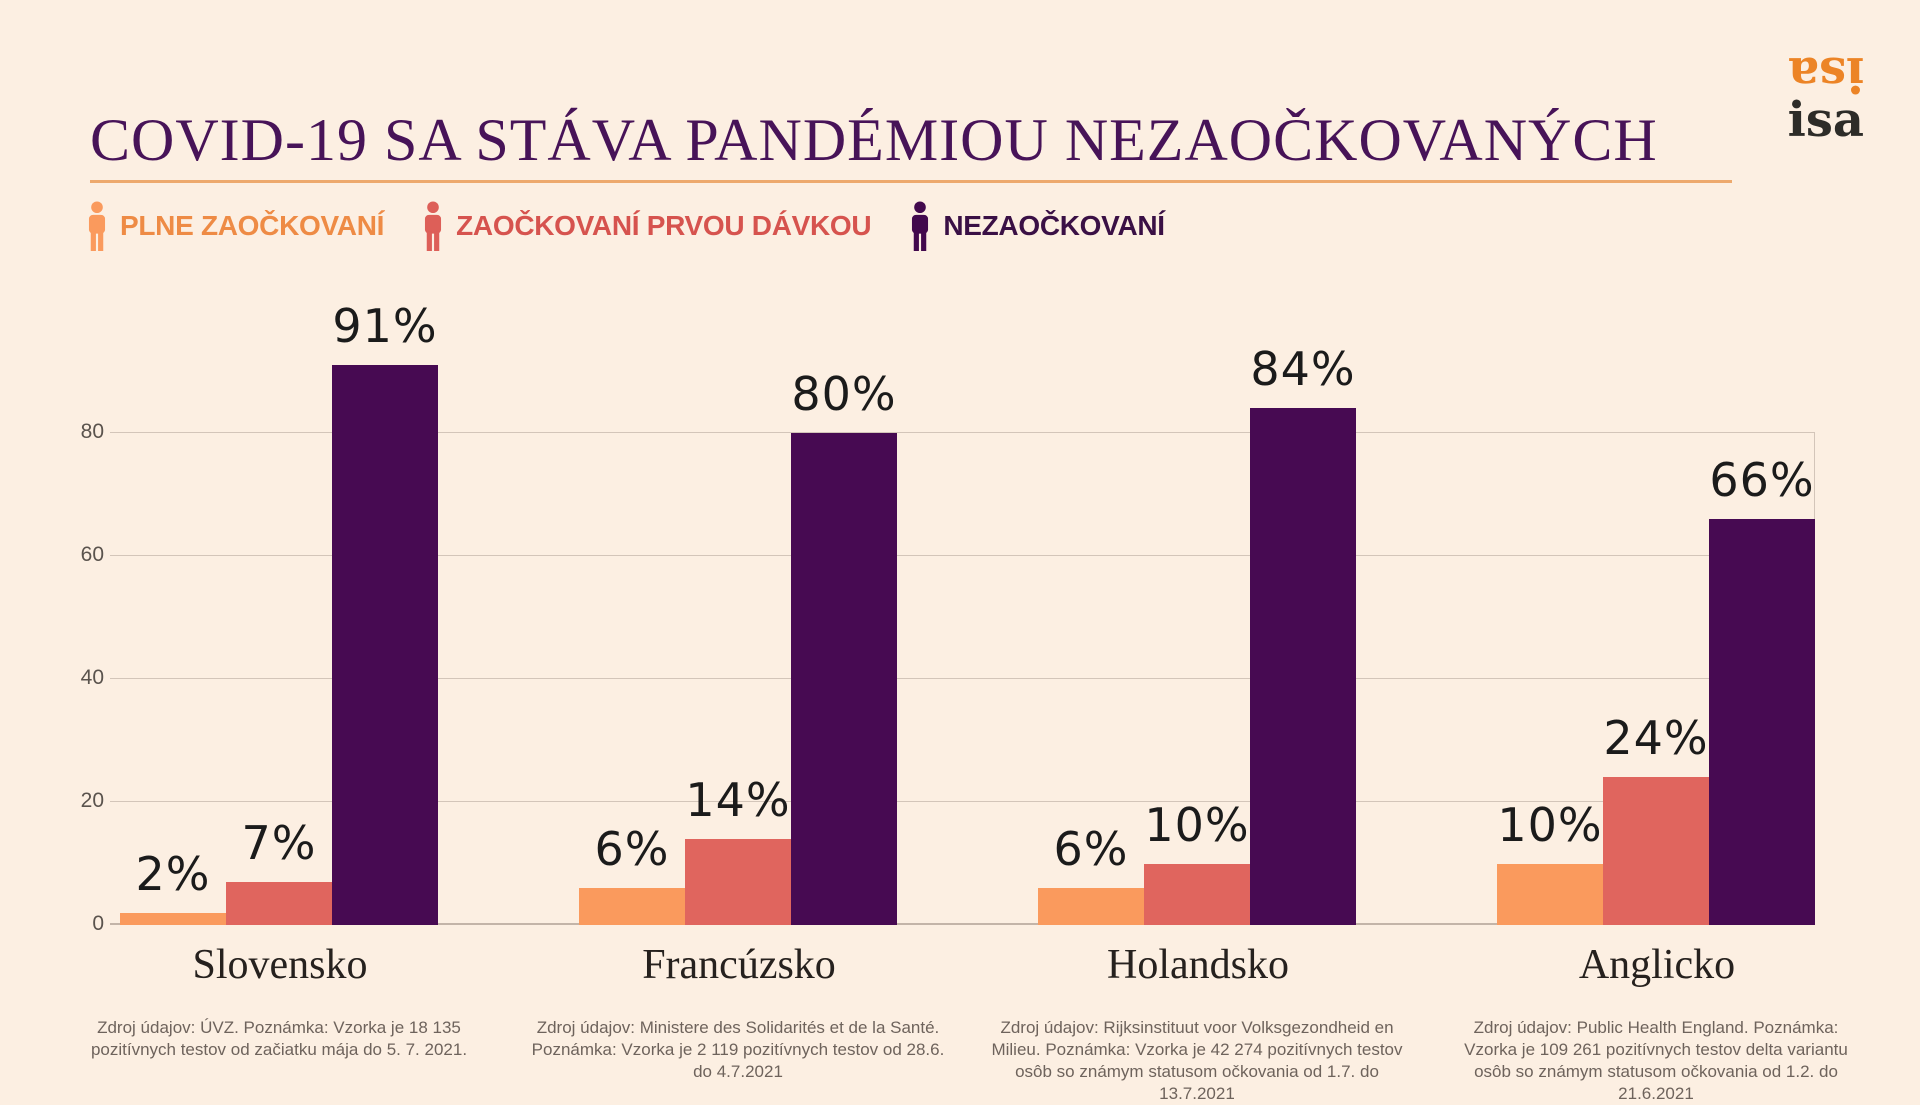 Image resolution: width=1920 pixels, height=1105 pixels. What do you see at coordinates (911, 181) in the screenshot?
I see `title-underline` at bounding box center [911, 181].